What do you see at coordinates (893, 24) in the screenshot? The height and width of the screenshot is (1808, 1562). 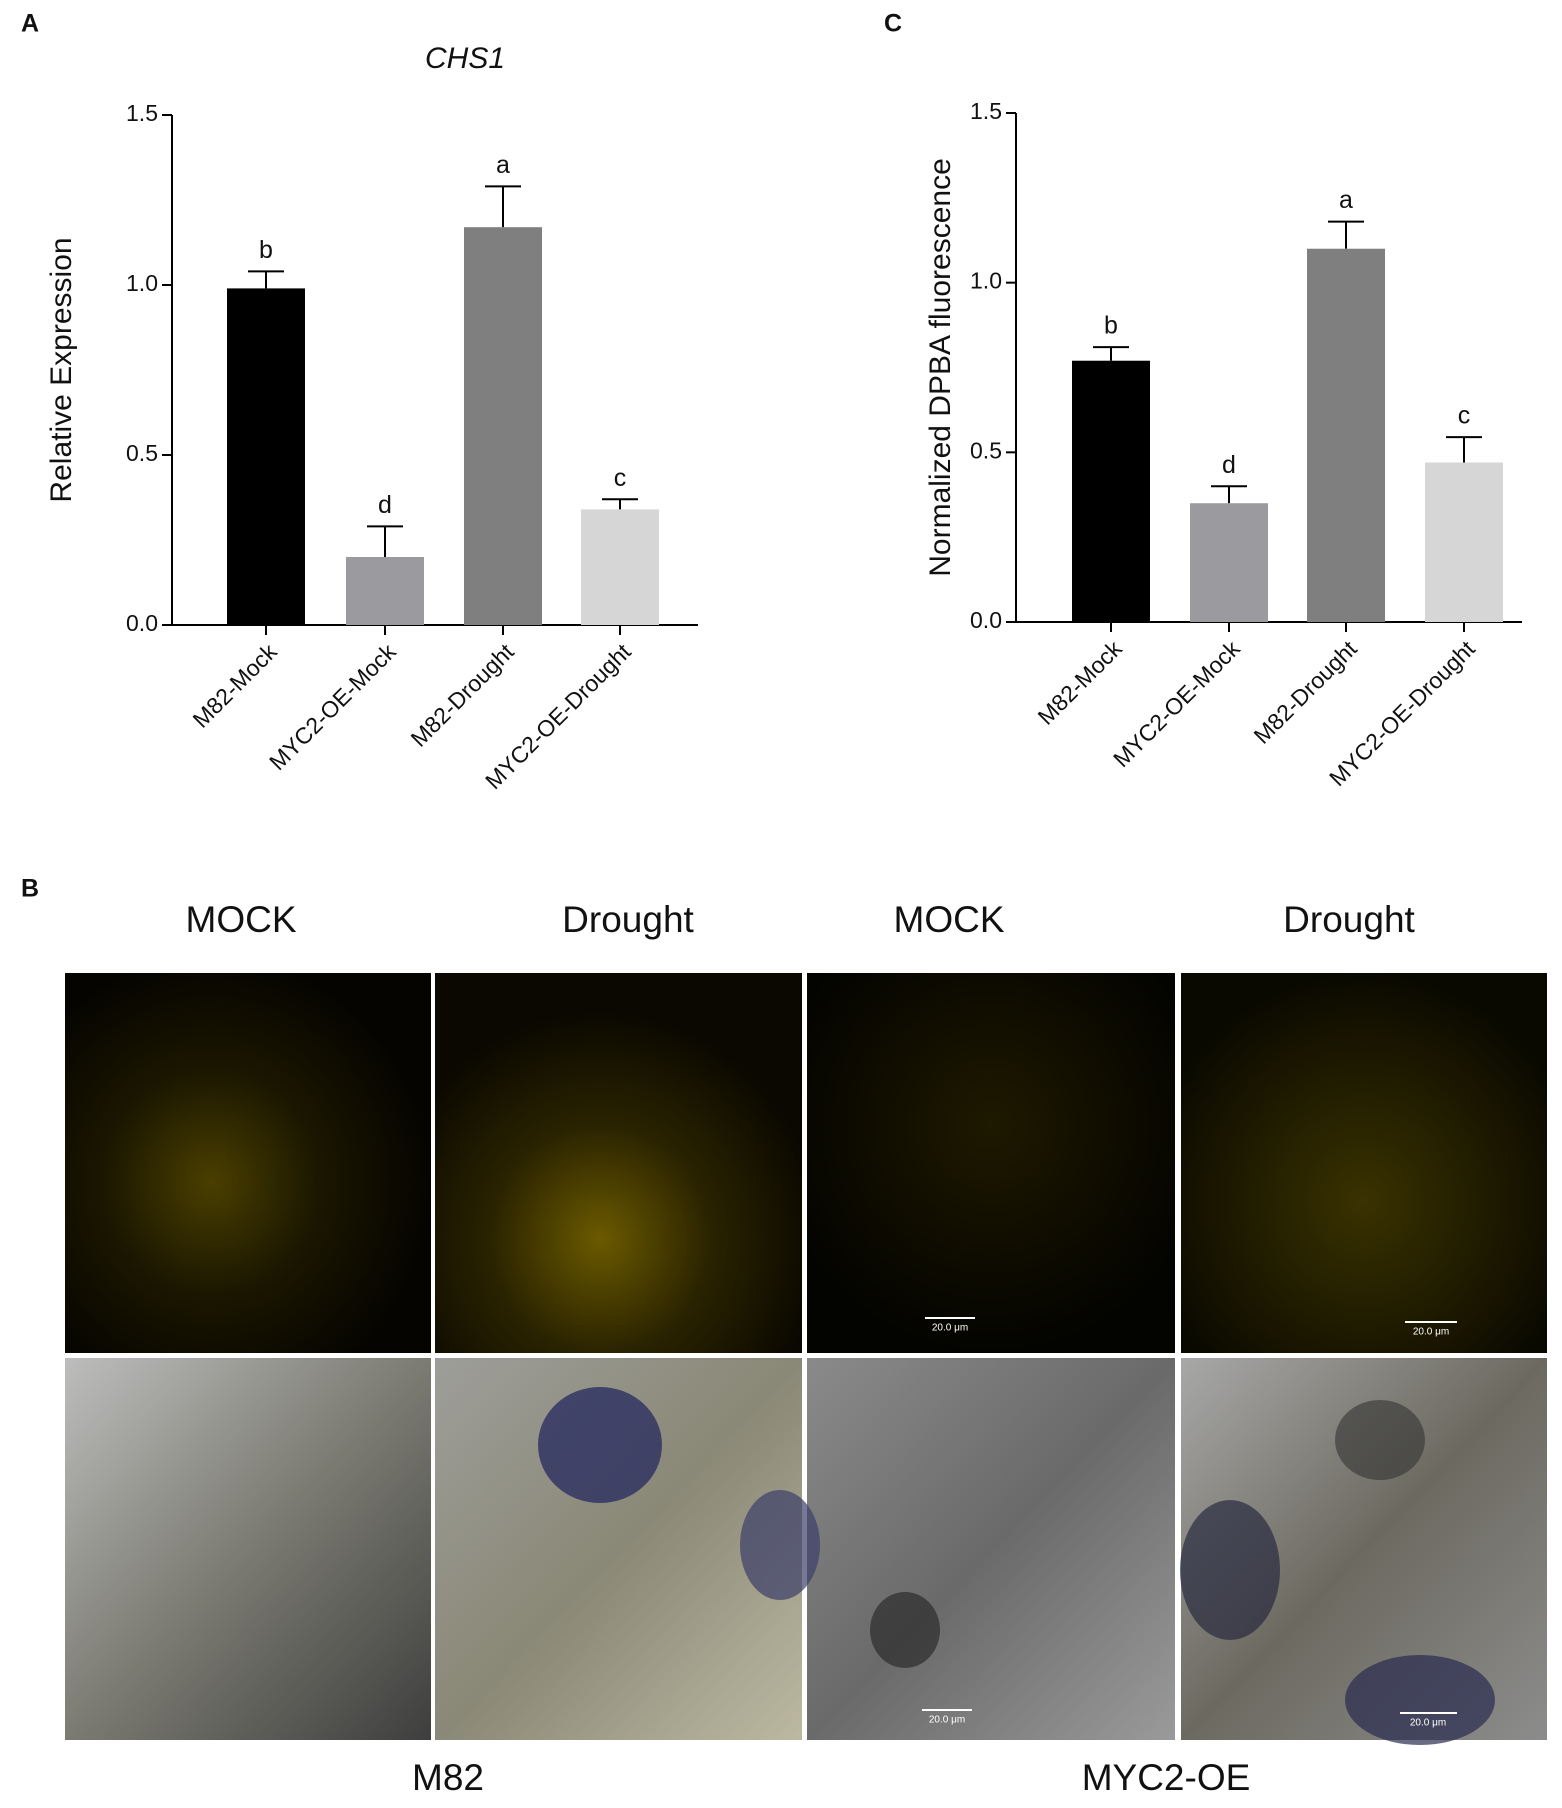 I see `panel-label: C` at bounding box center [893, 24].